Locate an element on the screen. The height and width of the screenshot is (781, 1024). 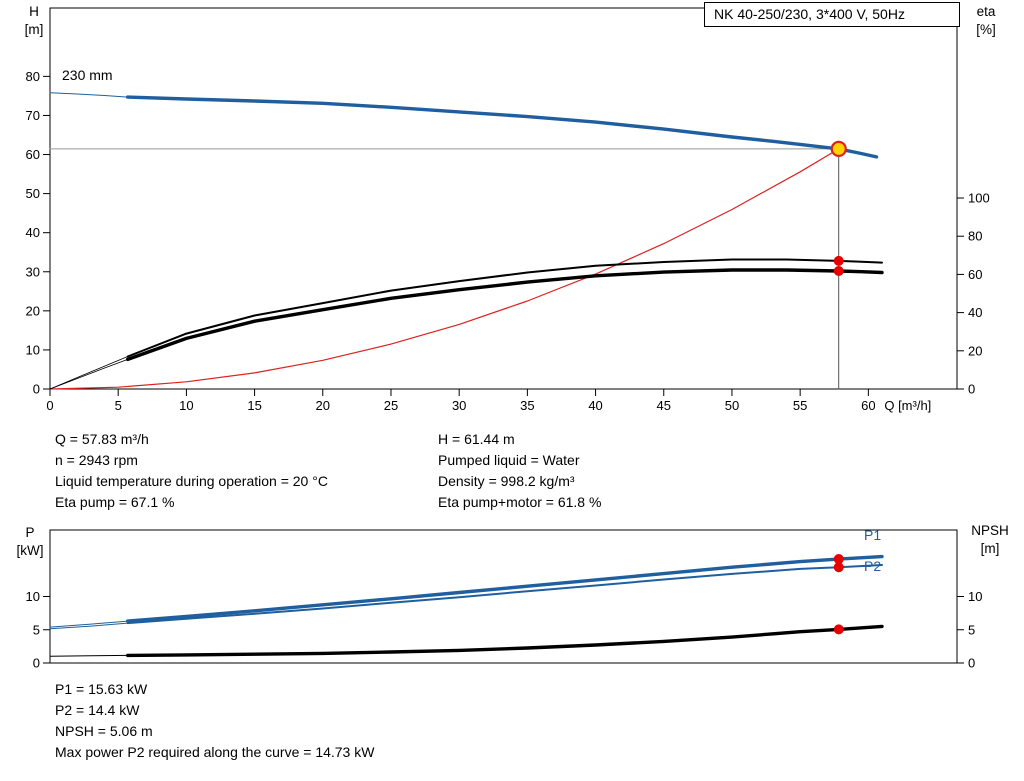
npsh-axis-unit: [m] is located at coordinates (990, 548).